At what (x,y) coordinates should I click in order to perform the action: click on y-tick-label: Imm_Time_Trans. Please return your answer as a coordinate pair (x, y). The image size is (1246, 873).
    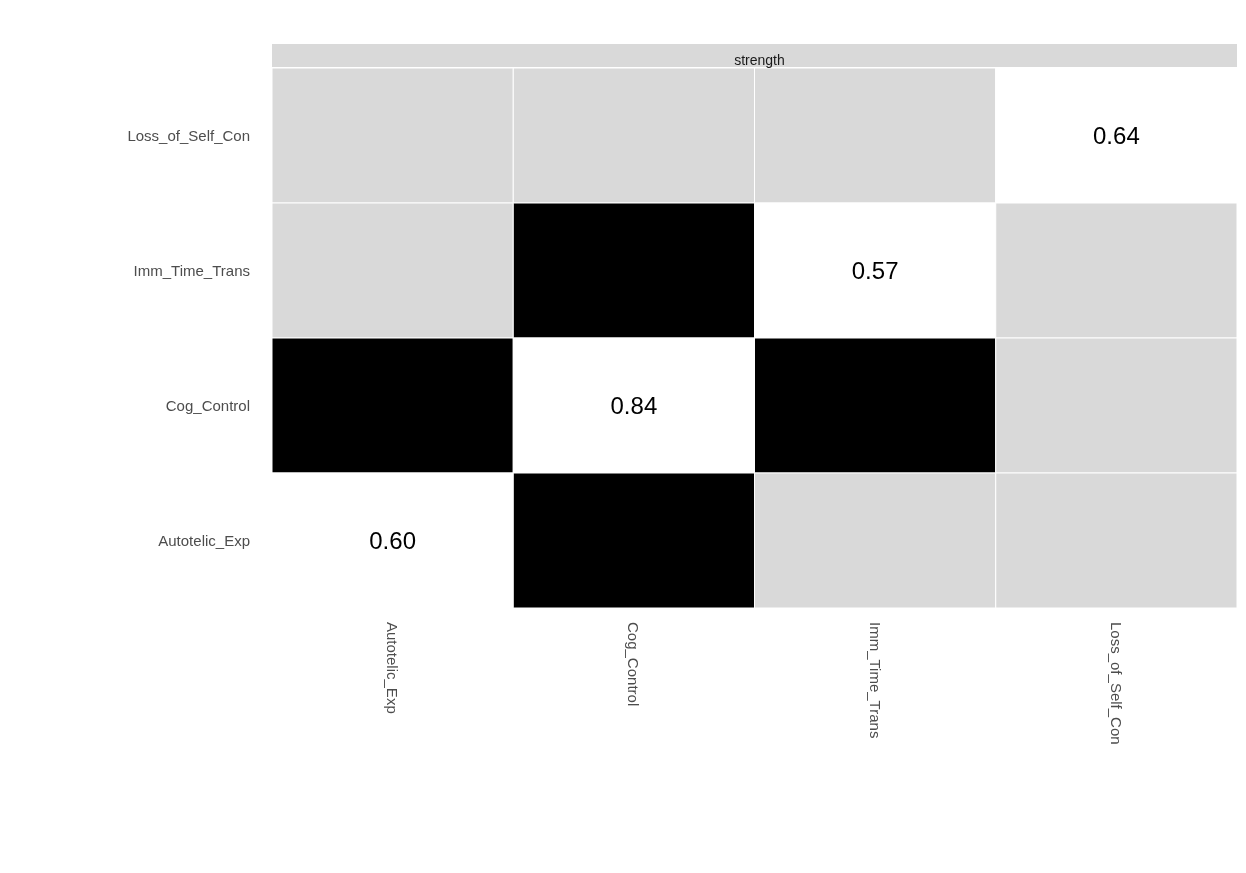
    Looking at the image, I should click on (191, 270).